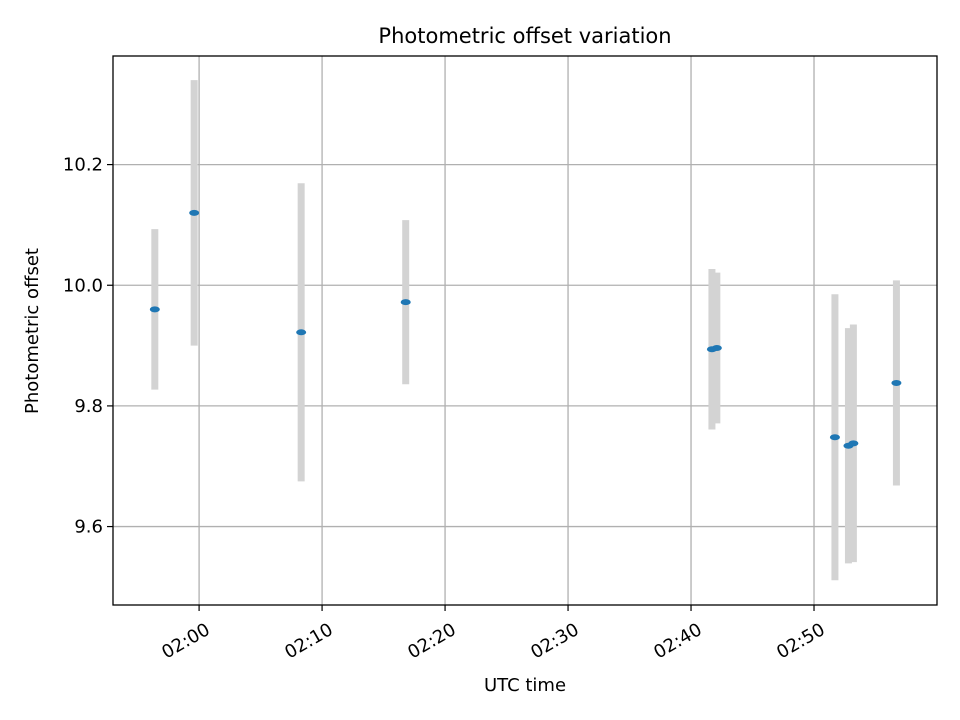 This screenshot has width=960, height=720. Describe the element at coordinates (800, 641) in the screenshot. I see `x-tick-label: 02:50` at that location.